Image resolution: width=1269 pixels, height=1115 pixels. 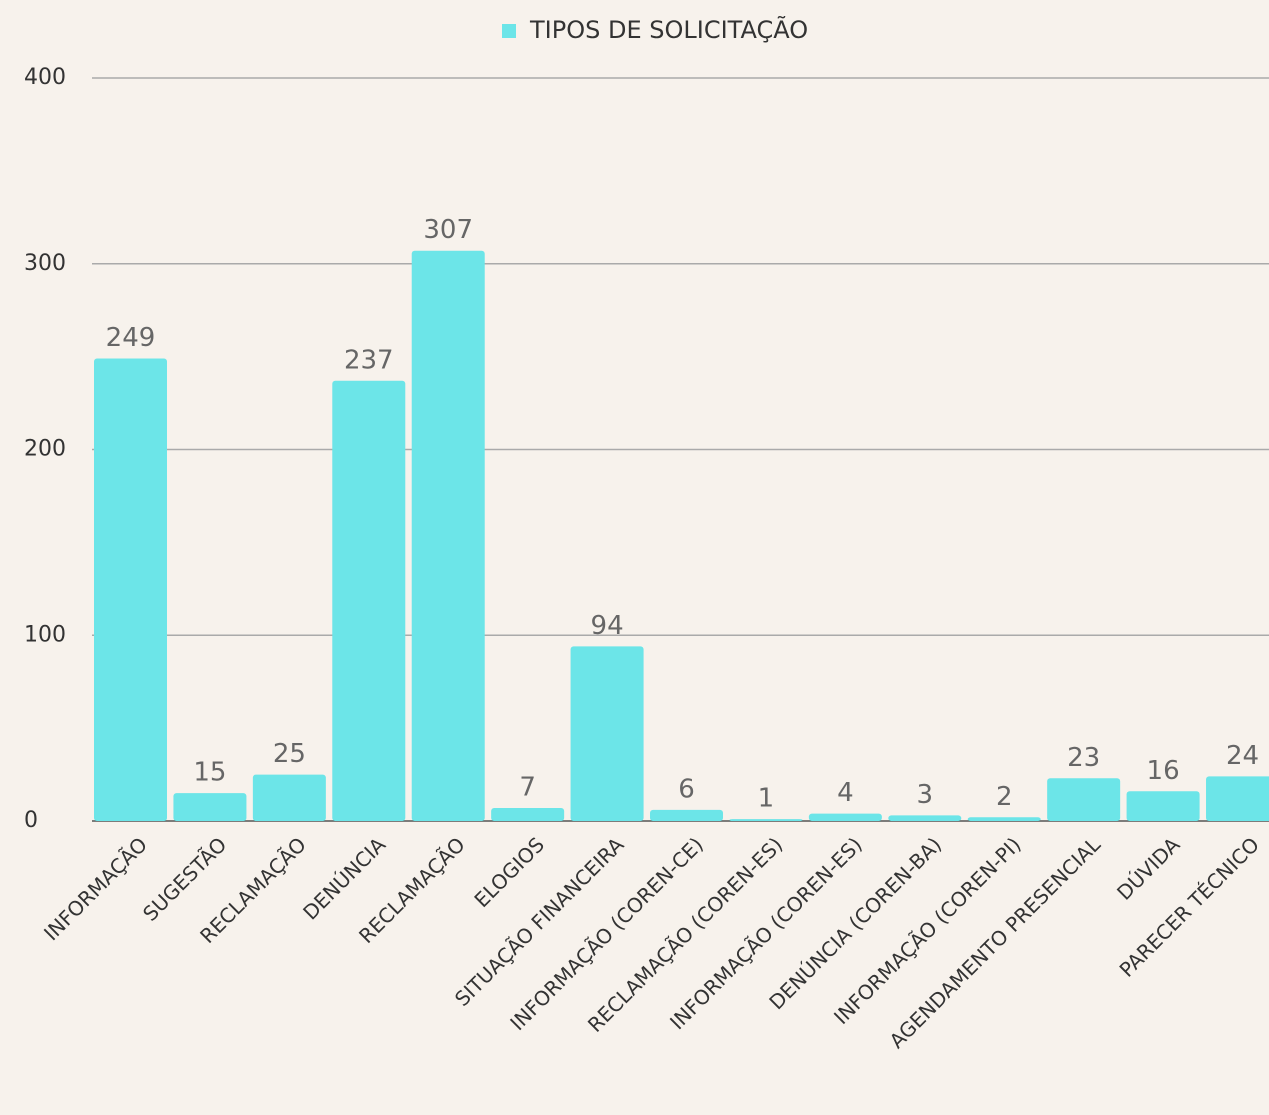 What do you see at coordinates (668, 29) in the screenshot?
I see `legend-label: TIPOS DE SOLICITAÇÃO` at bounding box center [668, 29].